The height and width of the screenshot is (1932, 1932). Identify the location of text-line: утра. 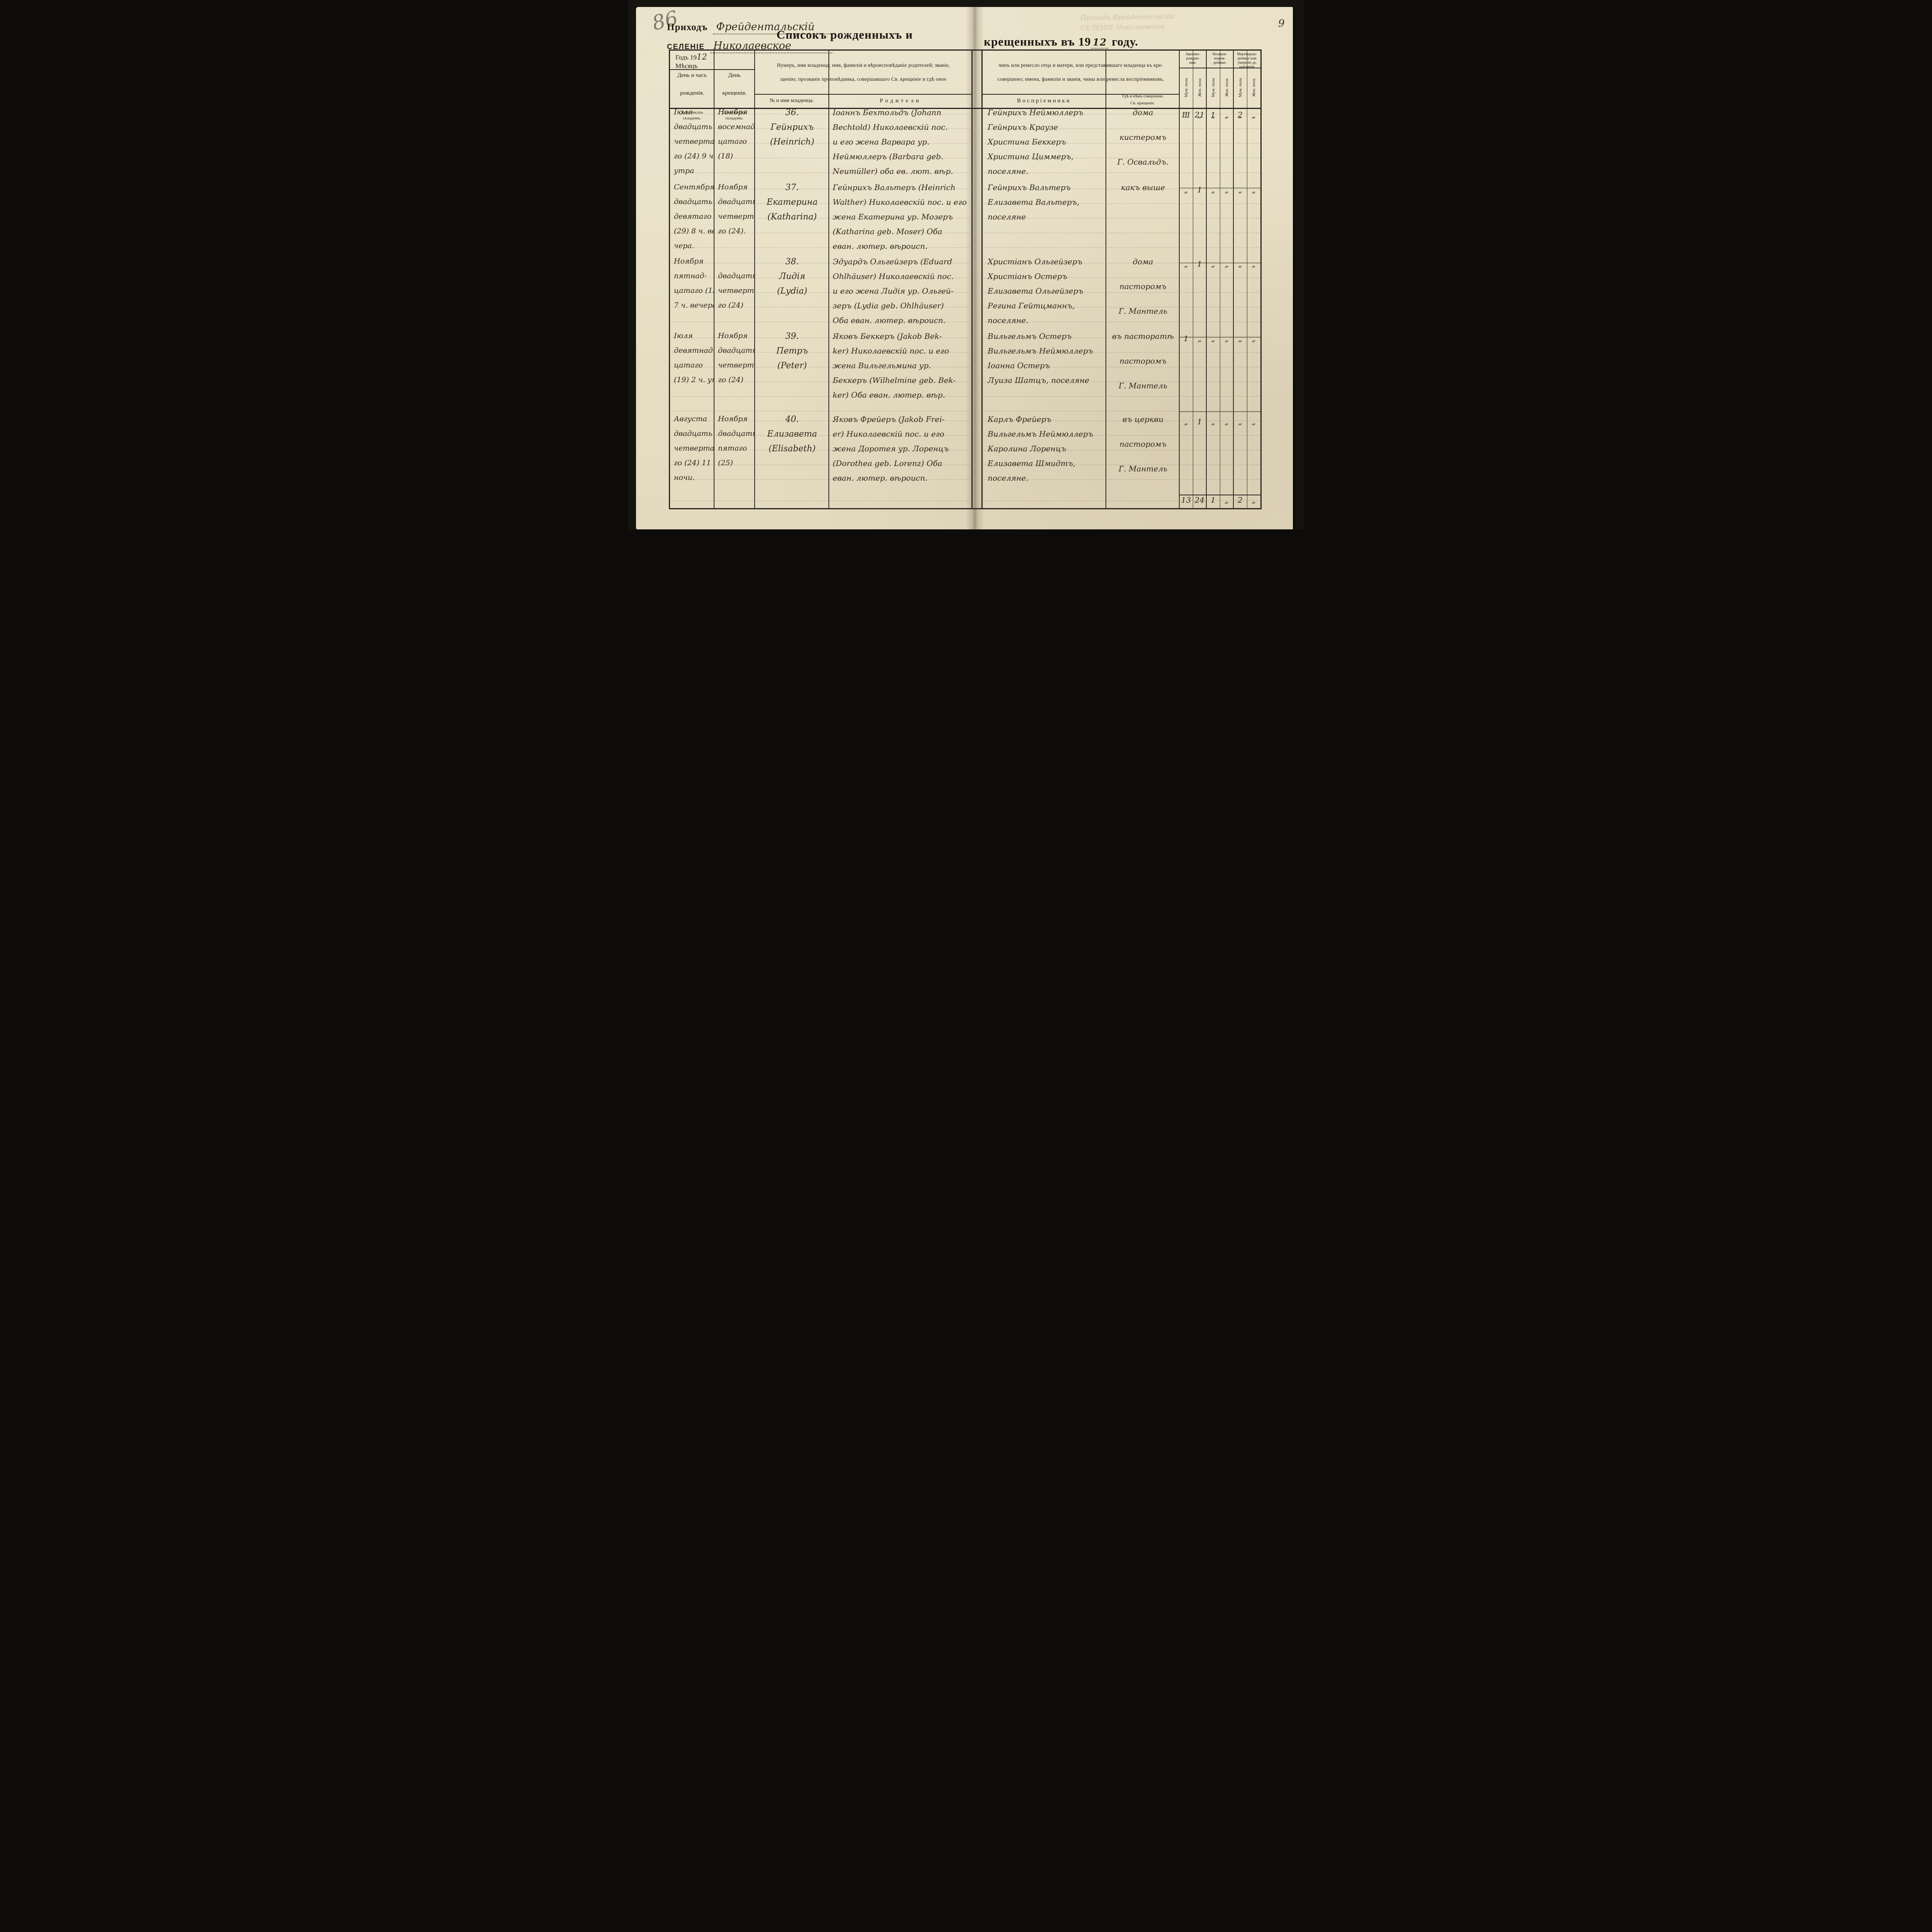
(684, 171).